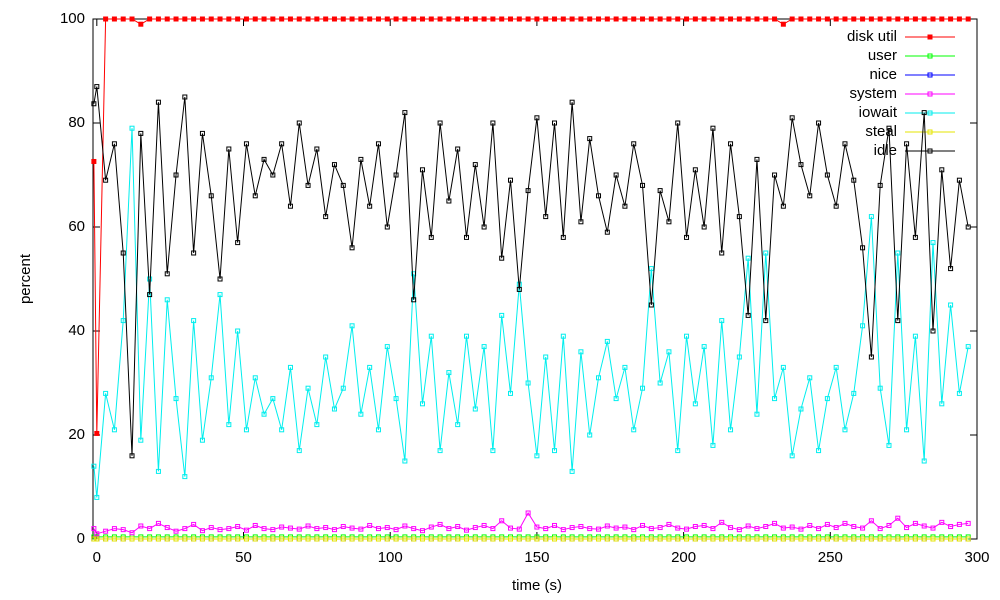 This screenshot has width=1000, height=600. I want to click on x-tick-label: 150, so click(536, 557).